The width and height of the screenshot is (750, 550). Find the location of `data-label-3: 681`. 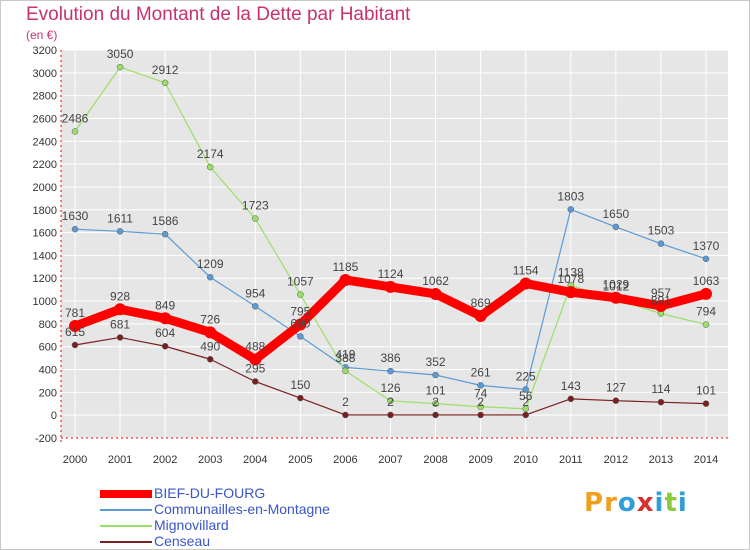

data-label-3: 681 is located at coordinates (120, 324).